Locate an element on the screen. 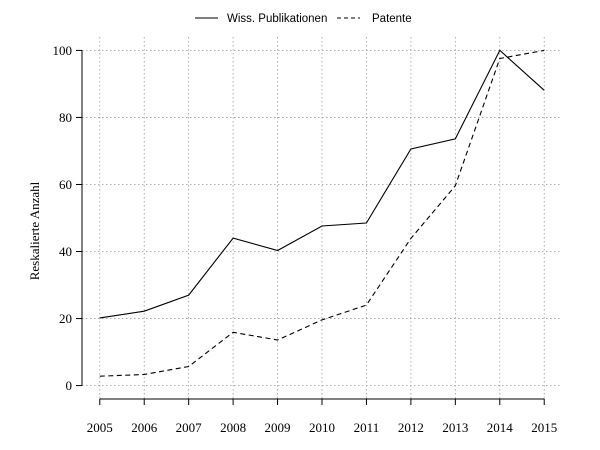 The height and width of the screenshot is (450, 600). legend-label: Patente is located at coordinates (392, 19).